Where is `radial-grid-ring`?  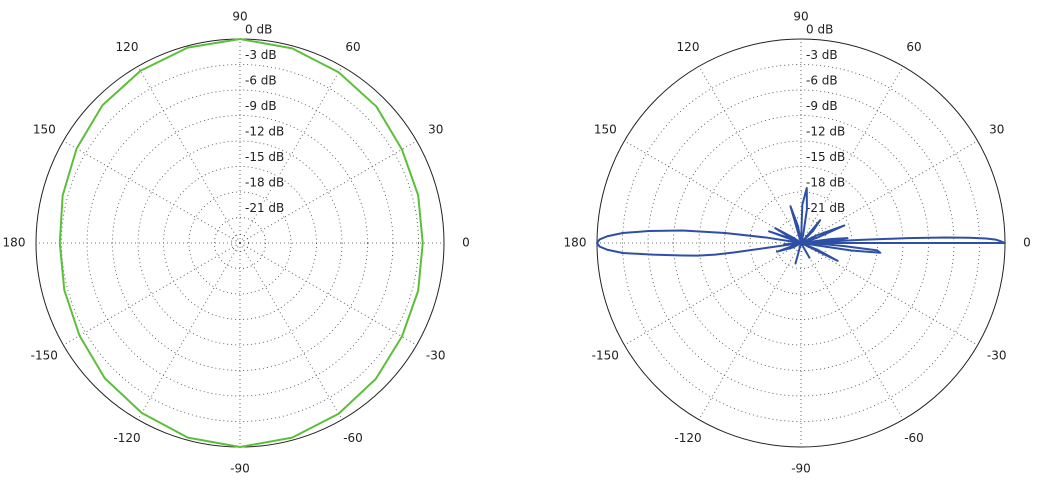 radial-grid-ring is located at coordinates (240, 243).